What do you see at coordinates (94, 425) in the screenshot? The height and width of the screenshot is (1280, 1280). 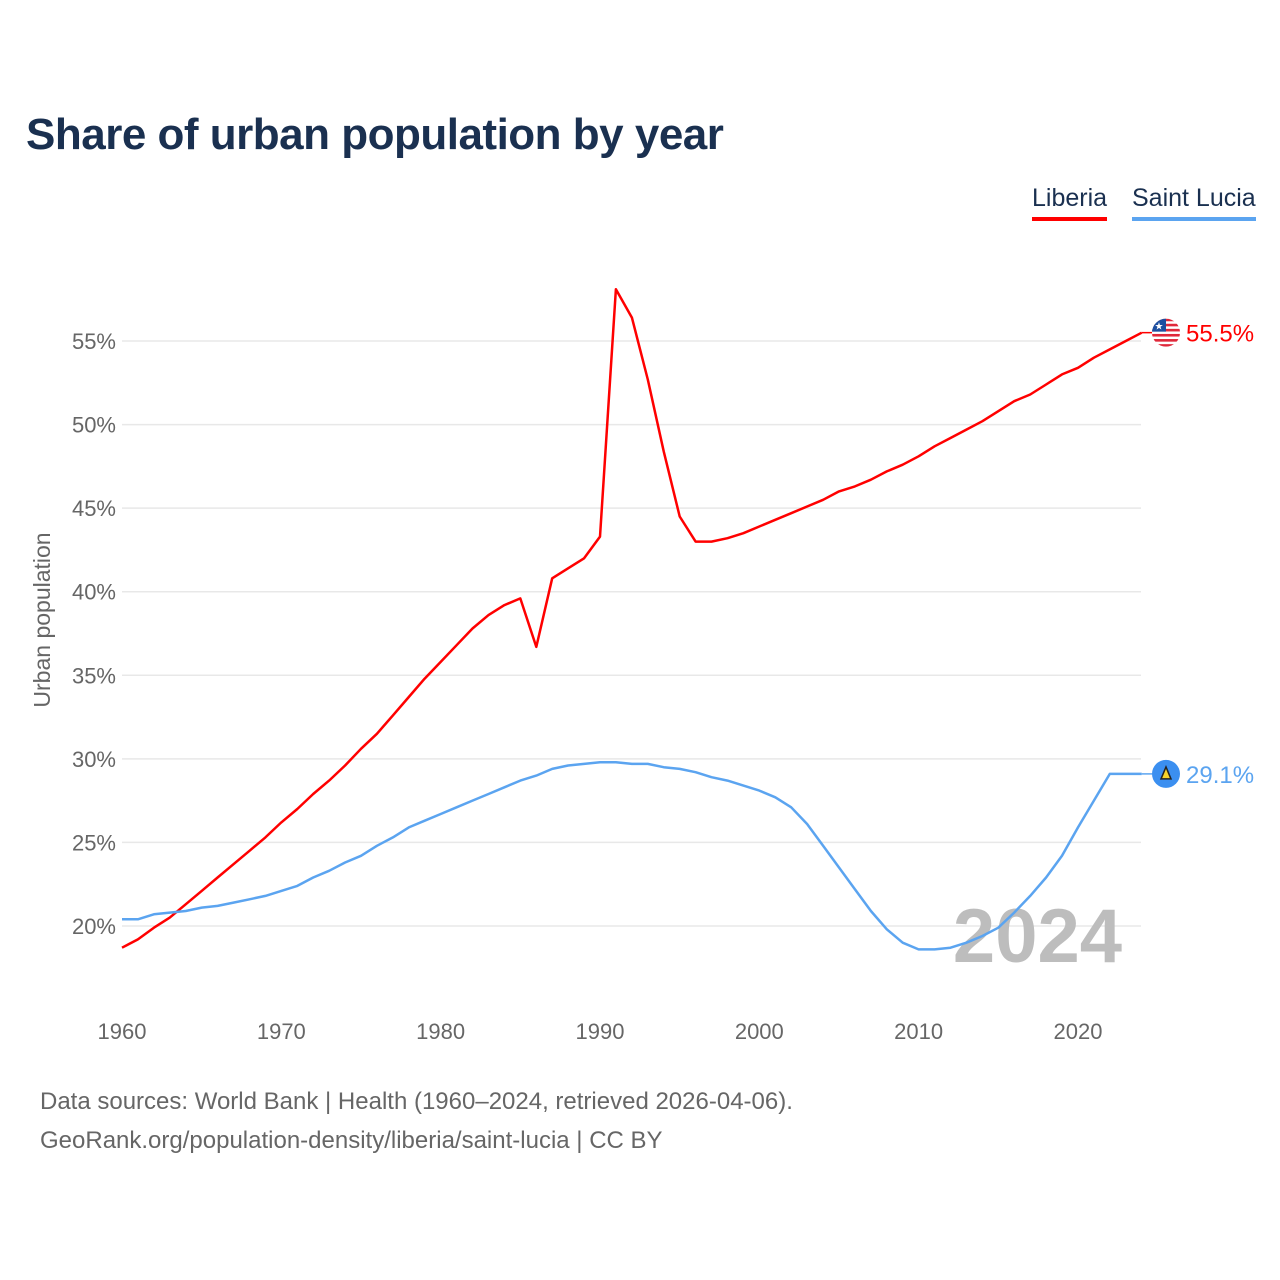 I see `y-tick-label: 50%` at bounding box center [94, 425].